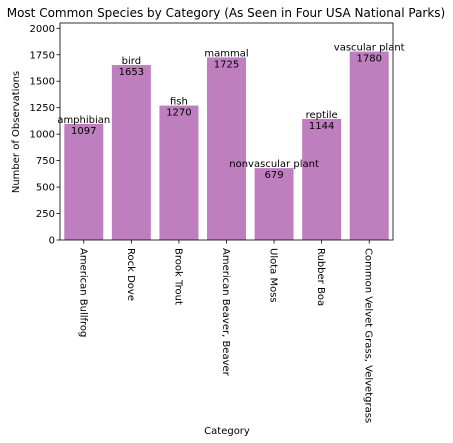 Image resolution: width=453 pixels, height=443 pixels. Describe the element at coordinates (274, 164) in the screenshot. I see `bar-group-label: nonvascular plant` at that location.